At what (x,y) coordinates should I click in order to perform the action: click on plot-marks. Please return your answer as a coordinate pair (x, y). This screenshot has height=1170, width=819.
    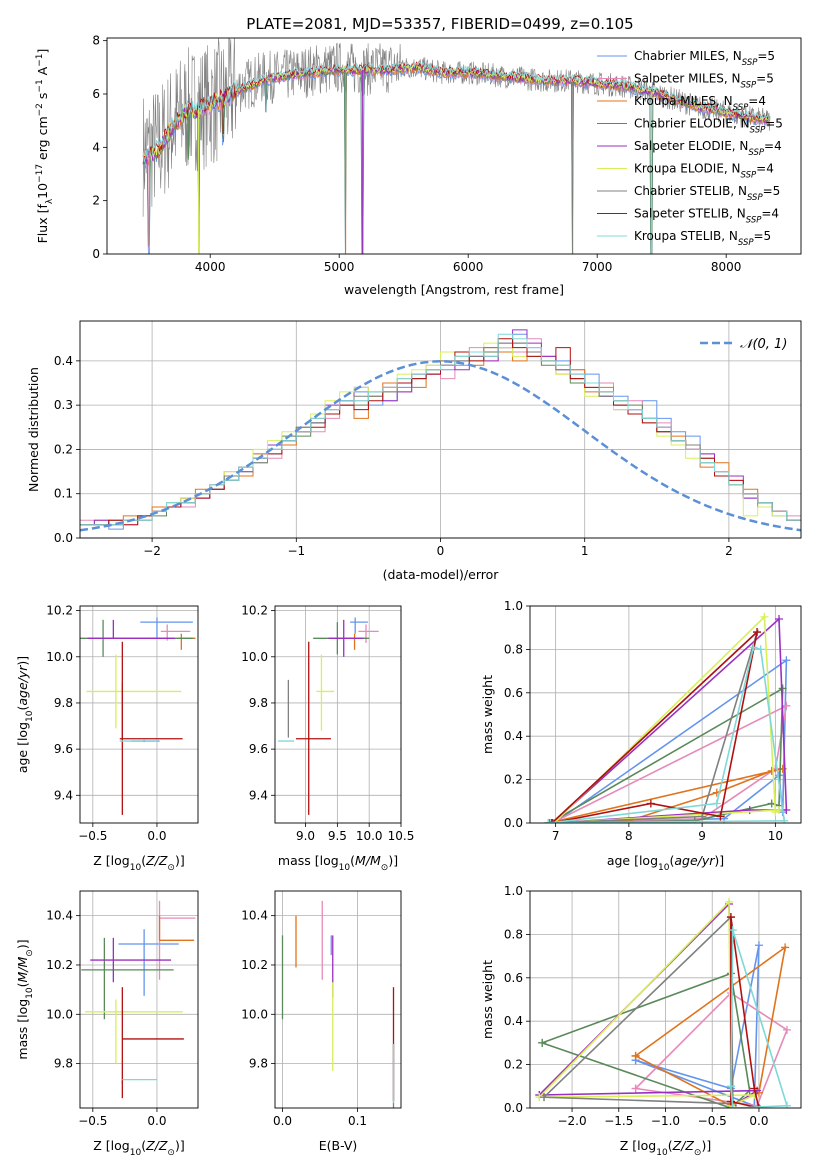
    Looking at the image, I should click on (328, 716).